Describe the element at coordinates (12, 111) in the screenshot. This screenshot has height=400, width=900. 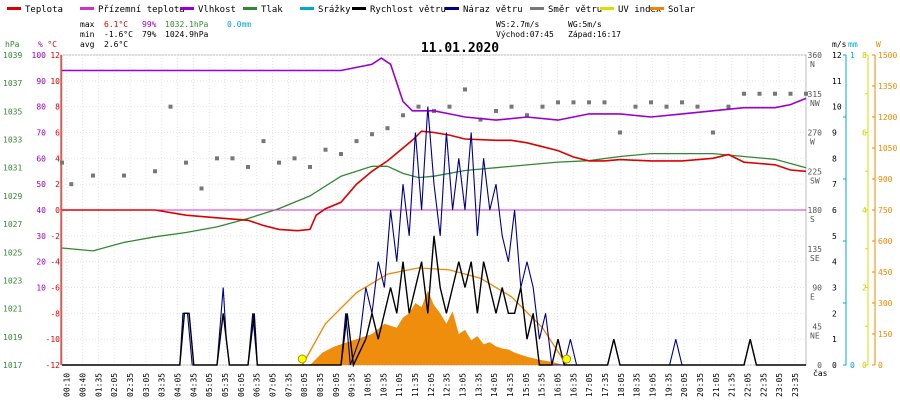
I see `tick-pressure: 1035` at that location.